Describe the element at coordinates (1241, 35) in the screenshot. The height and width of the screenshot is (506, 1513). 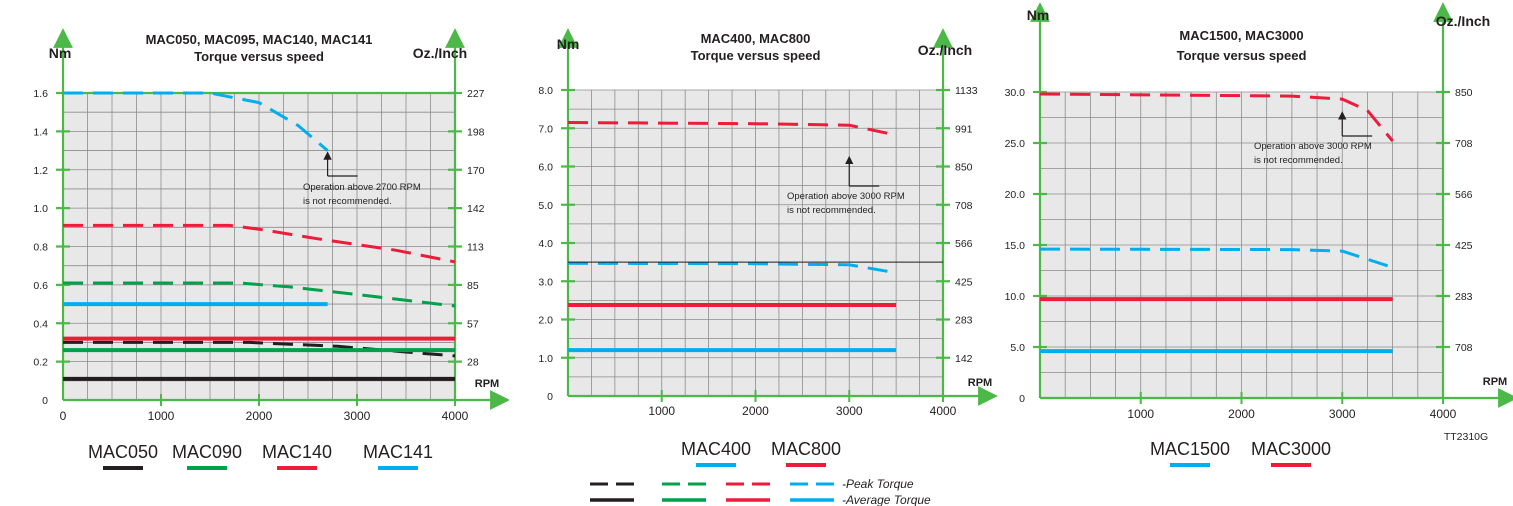
I see `chart-title: MAC1500, MAC3000` at that location.